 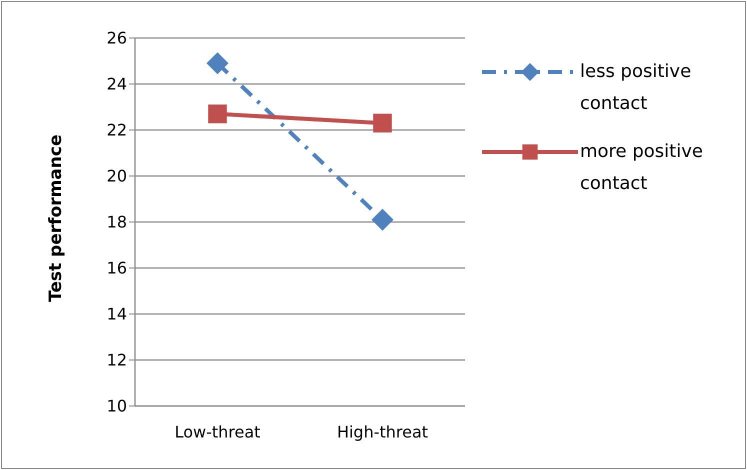 What do you see at coordinates (642, 168) in the screenshot?
I see `legend-label: more positive contact` at bounding box center [642, 168].